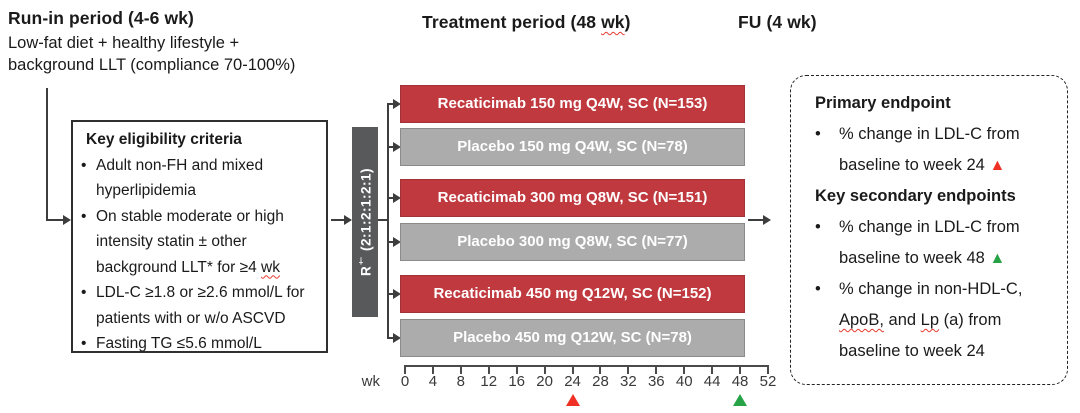 The image size is (1080, 413). Describe the element at coordinates (405, 381) in the screenshot. I see `axis-tick-label: 0` at that location.